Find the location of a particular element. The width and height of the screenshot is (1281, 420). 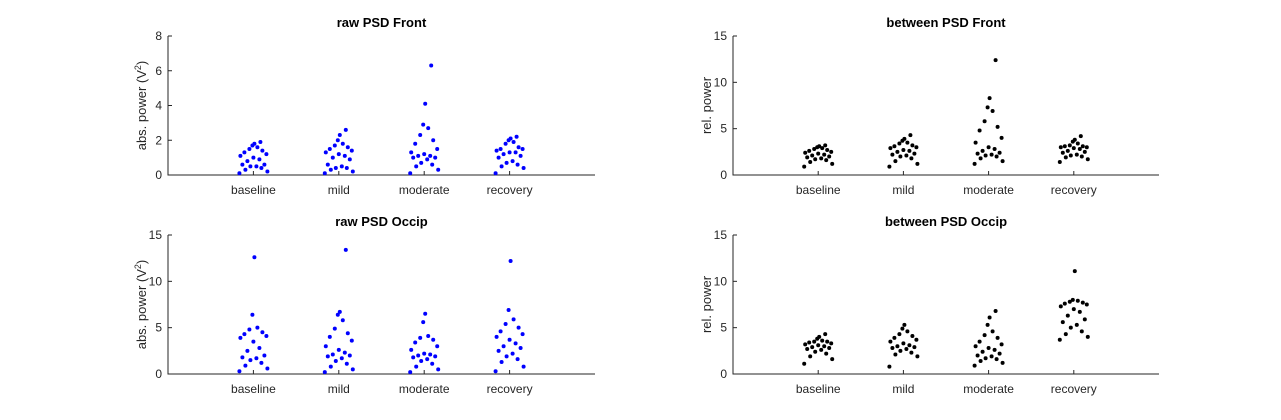

y-axis-label: rel. power is located at coordinates (706, 105).